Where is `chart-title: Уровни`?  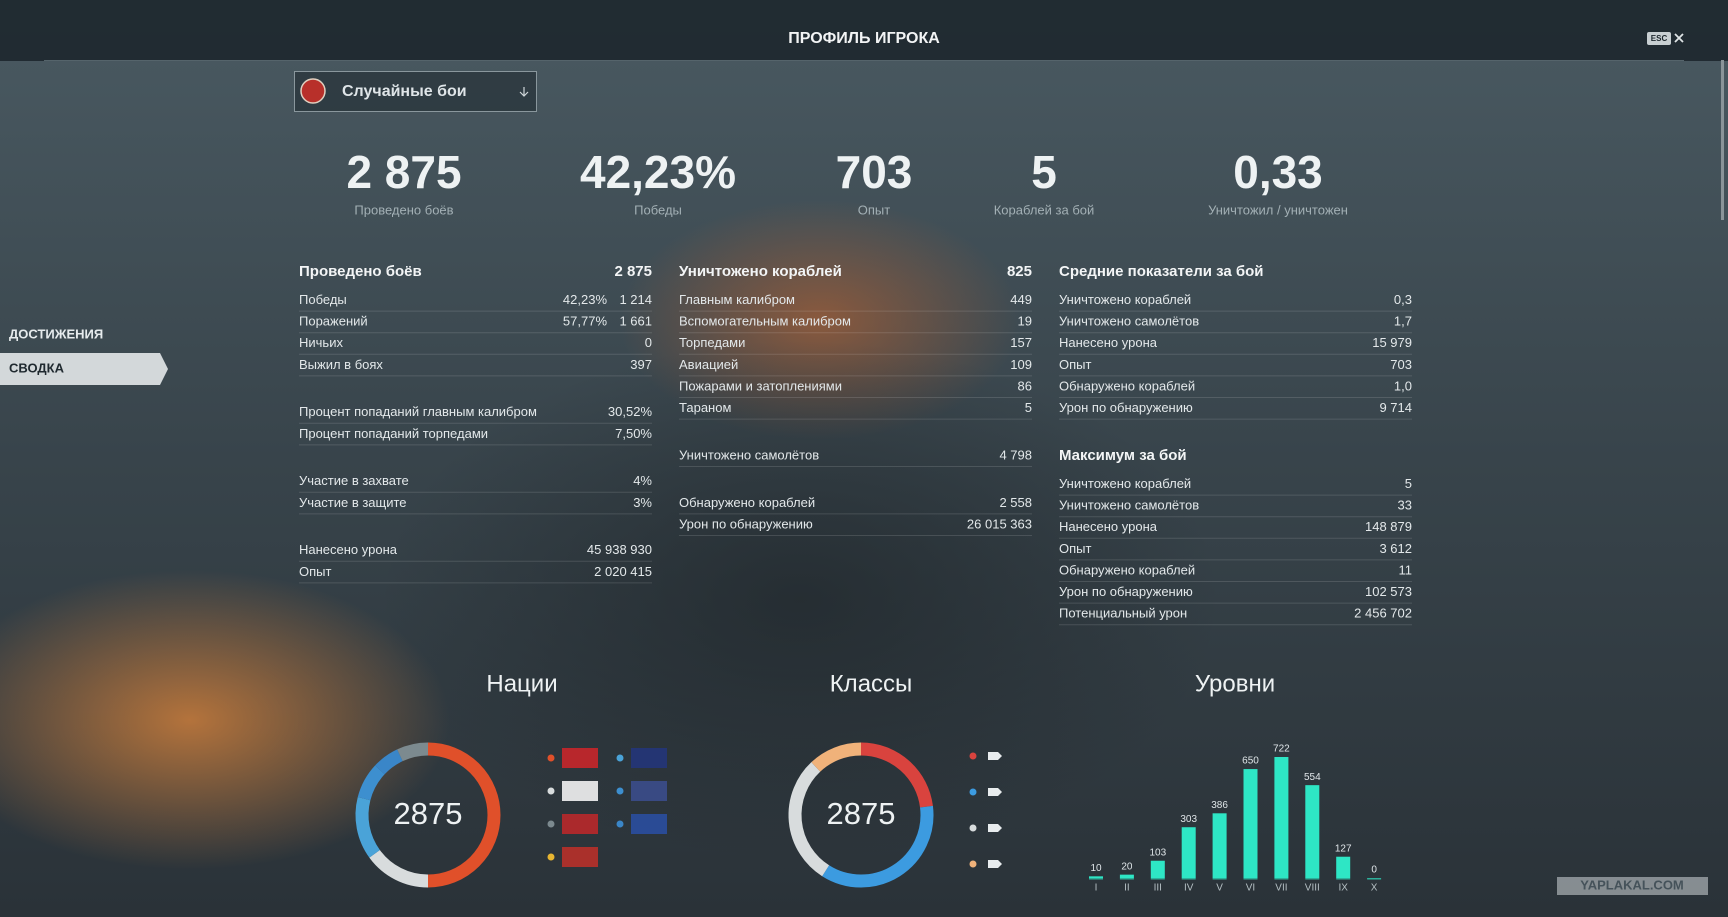 chart-title: Уровни is located at coordinates (1235, 683).